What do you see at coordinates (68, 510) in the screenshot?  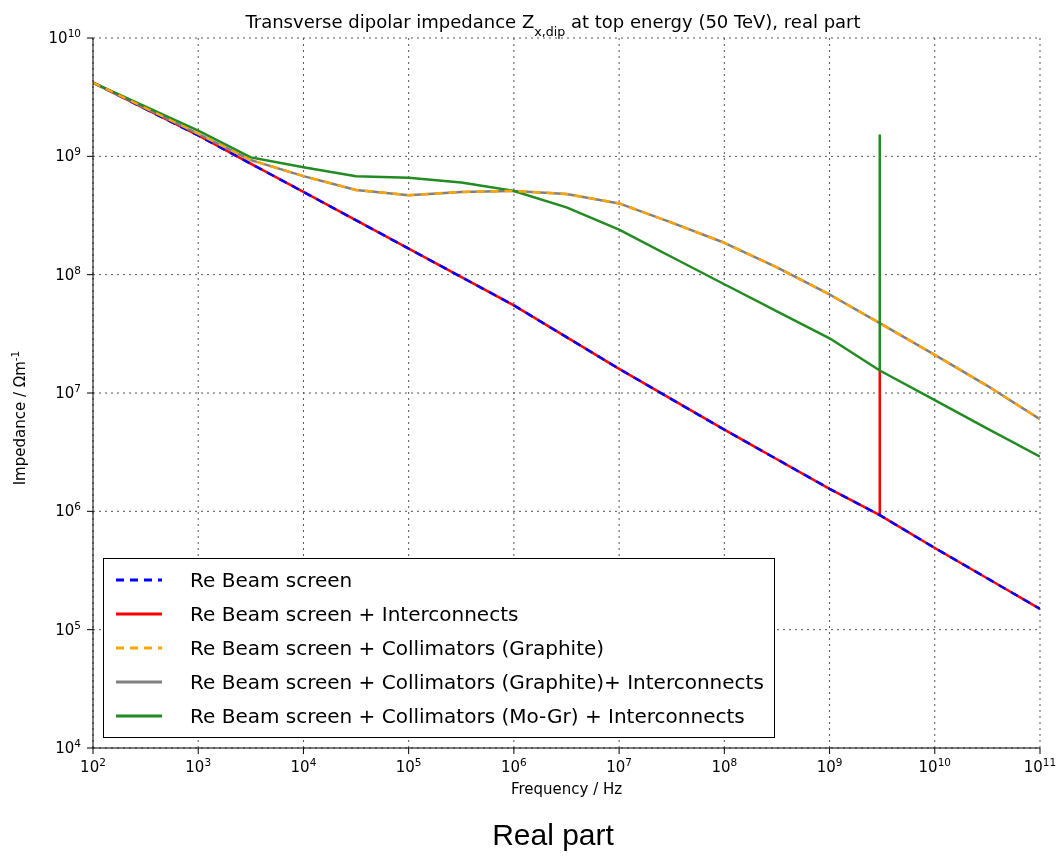 I see `y-tick-label: 10$^{6}$` at bounding box center [68, 510].